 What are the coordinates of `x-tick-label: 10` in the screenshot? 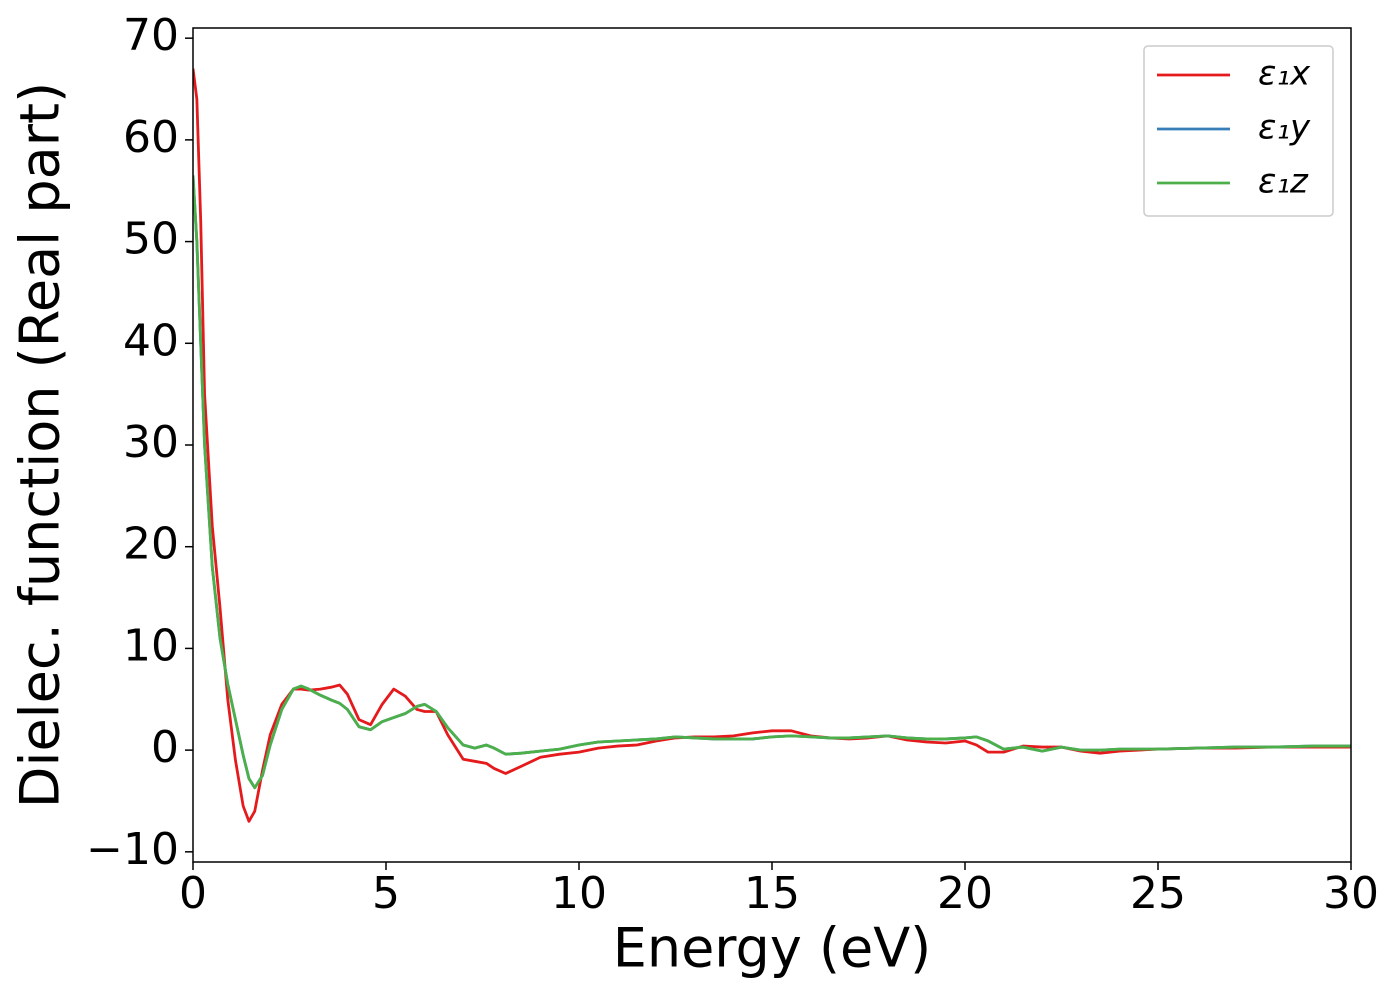 It's located at (579, 893).